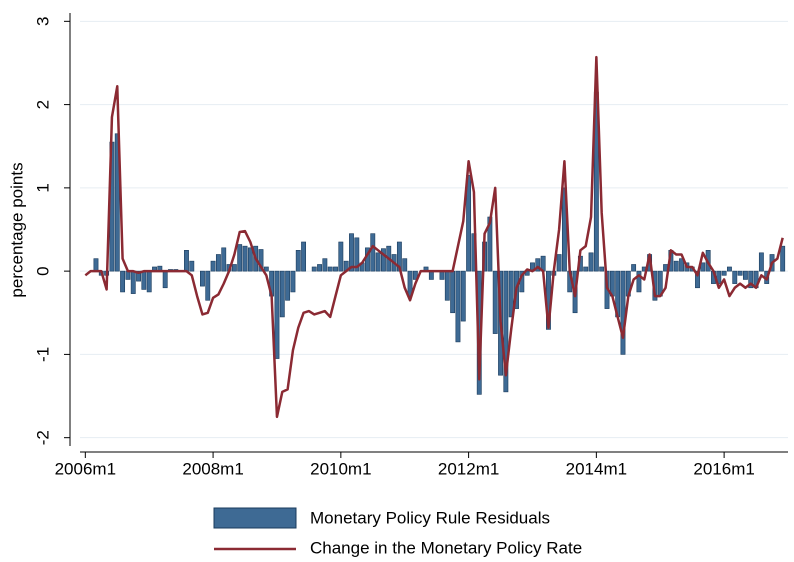 Image resolution: width=794 pixels, height=562 pixels. I want to click on x-tick-label: 2006m1, so click(85, 468).